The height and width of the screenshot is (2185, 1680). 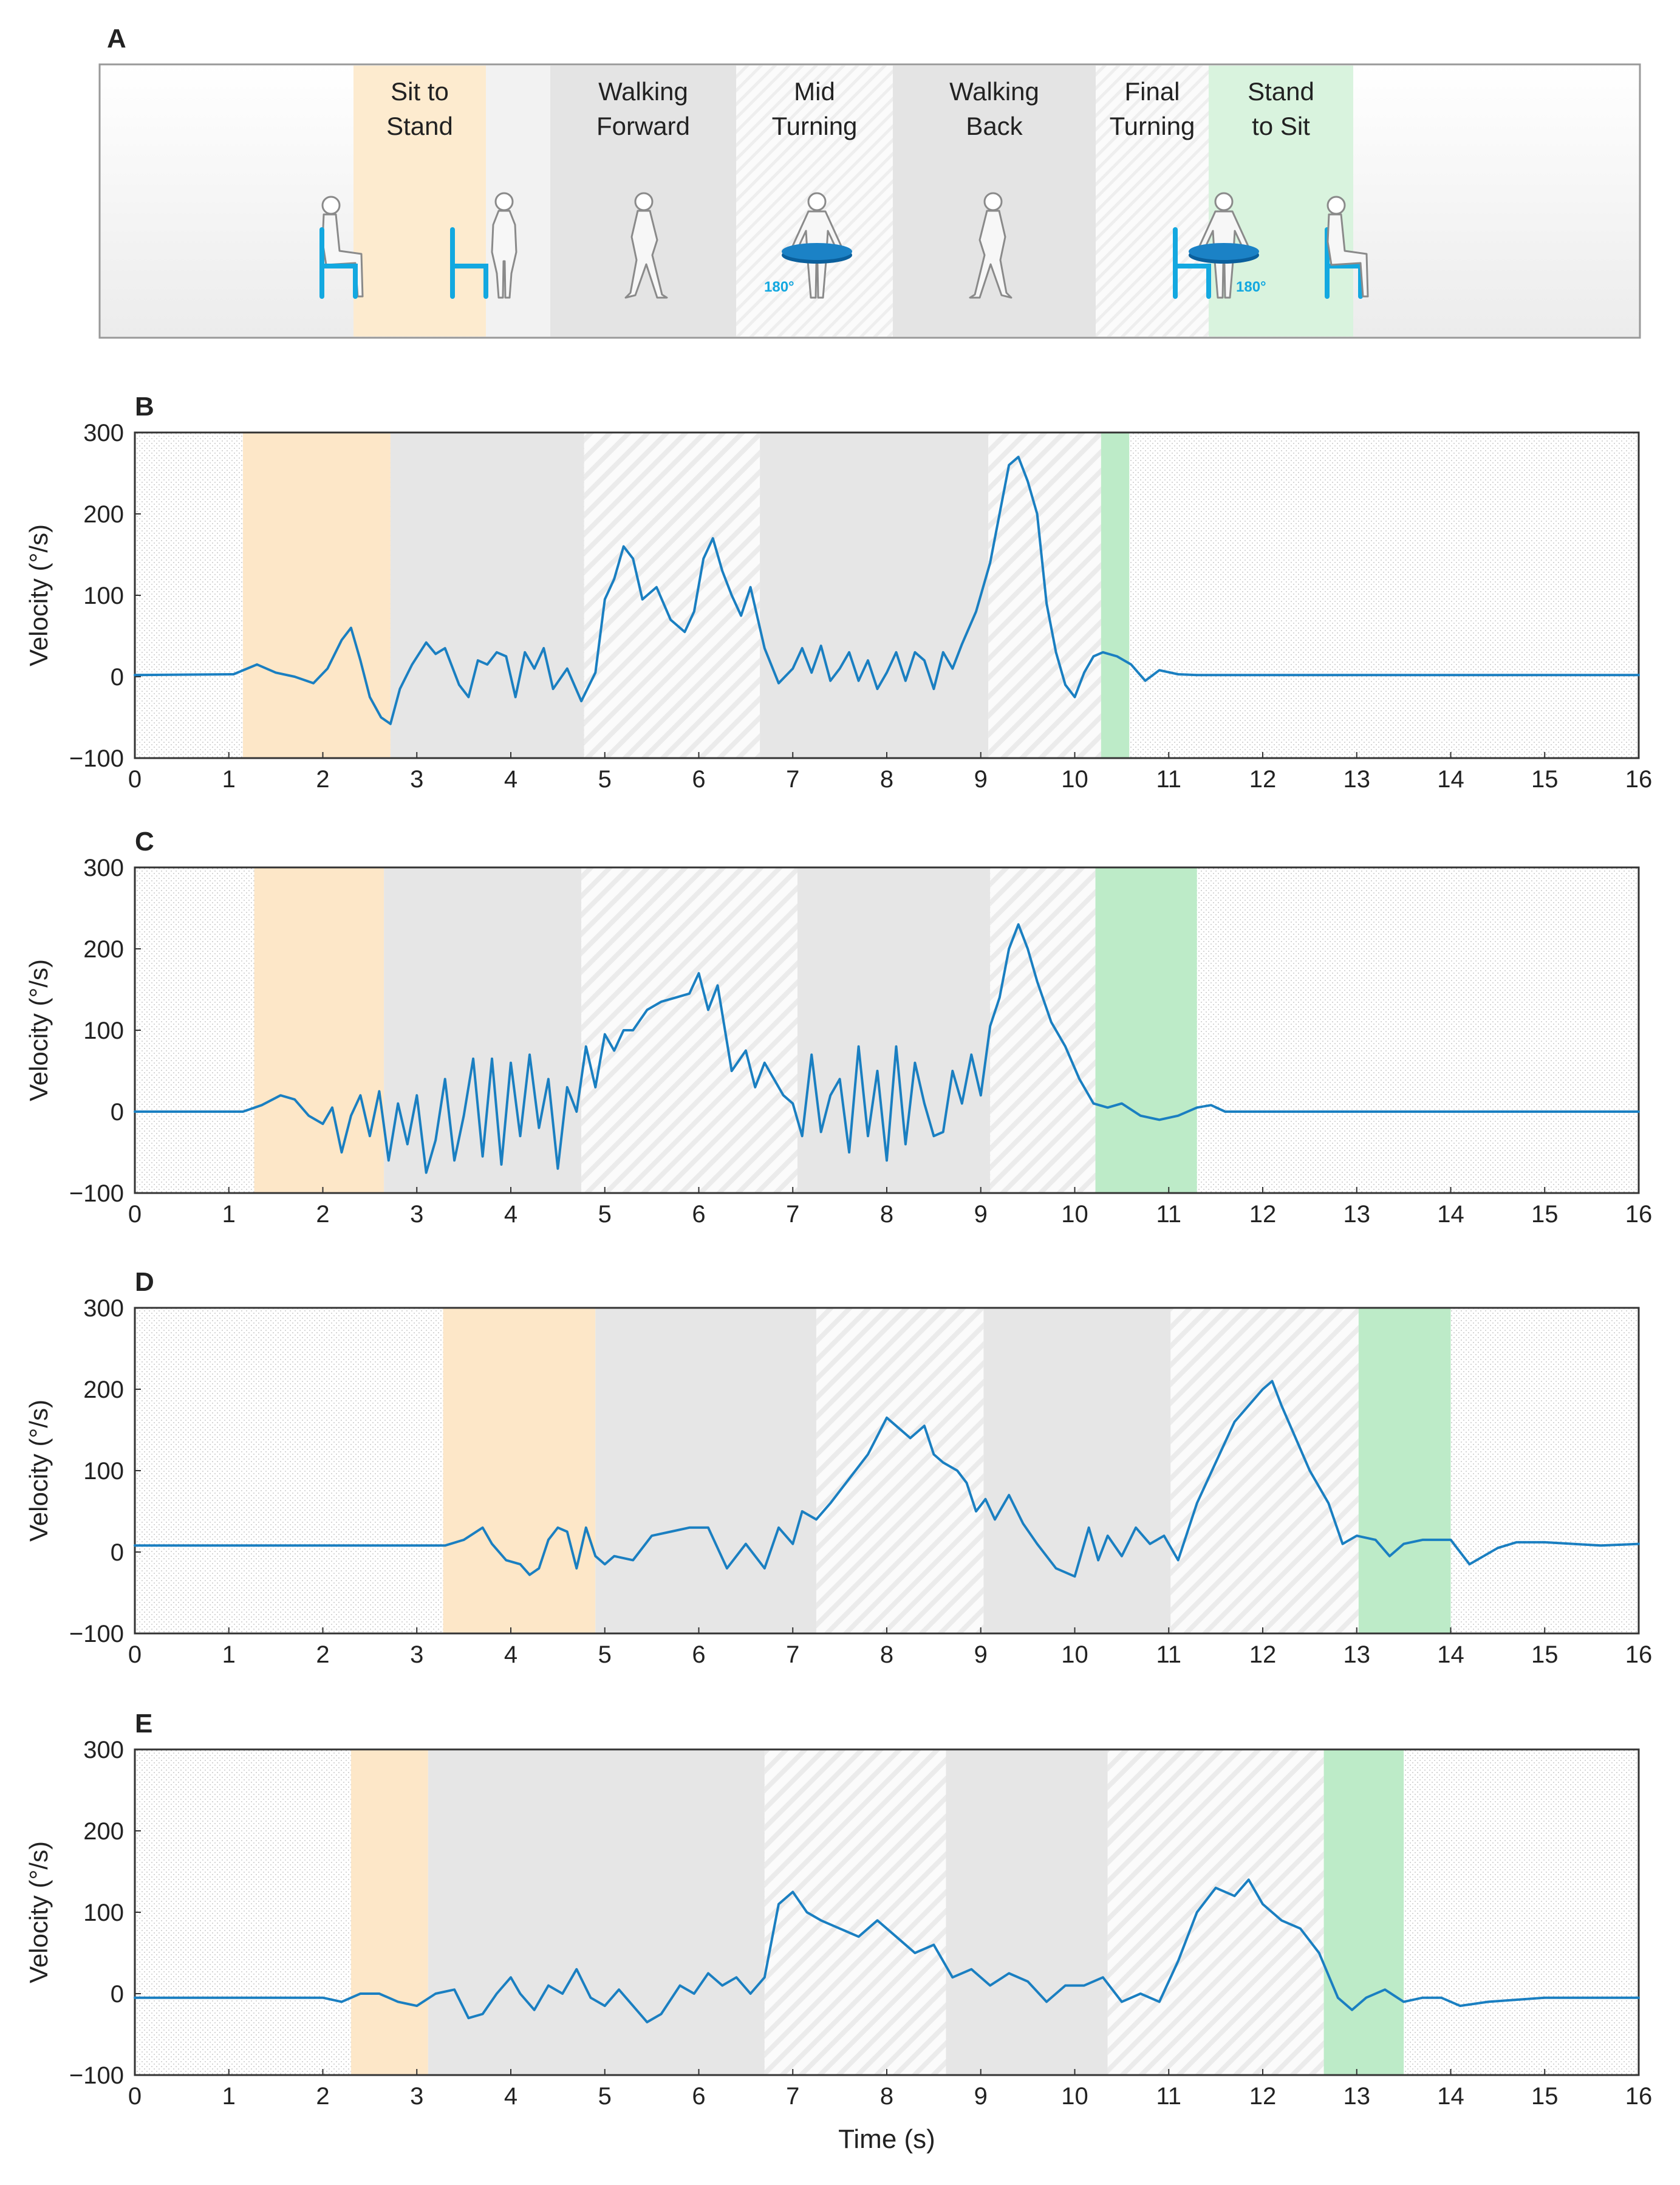 I want to click on phase-label-mid_turning-line1: Mid, so click(x=814, y=91).